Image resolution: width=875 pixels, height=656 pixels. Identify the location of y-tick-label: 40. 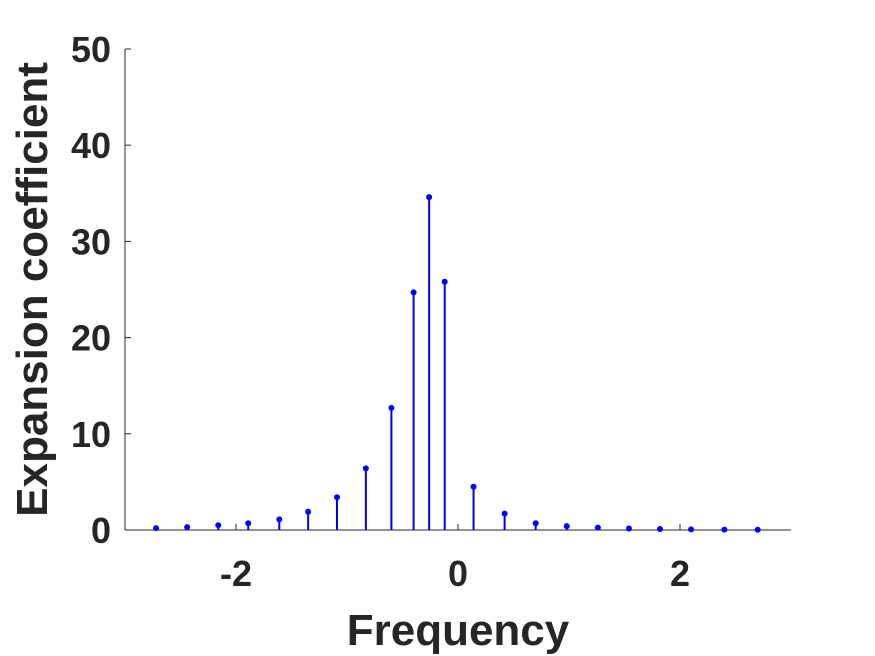
(91, 145).